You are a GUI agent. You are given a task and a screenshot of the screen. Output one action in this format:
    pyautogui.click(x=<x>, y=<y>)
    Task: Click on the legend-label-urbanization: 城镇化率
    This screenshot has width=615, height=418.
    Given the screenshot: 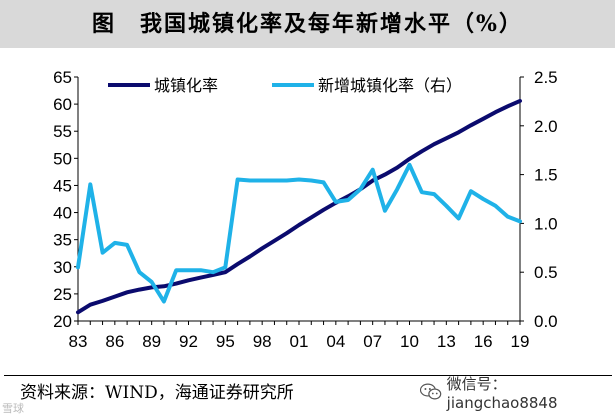 What is the action you would take?
    pyautogui.click(x=186, y=85)
    